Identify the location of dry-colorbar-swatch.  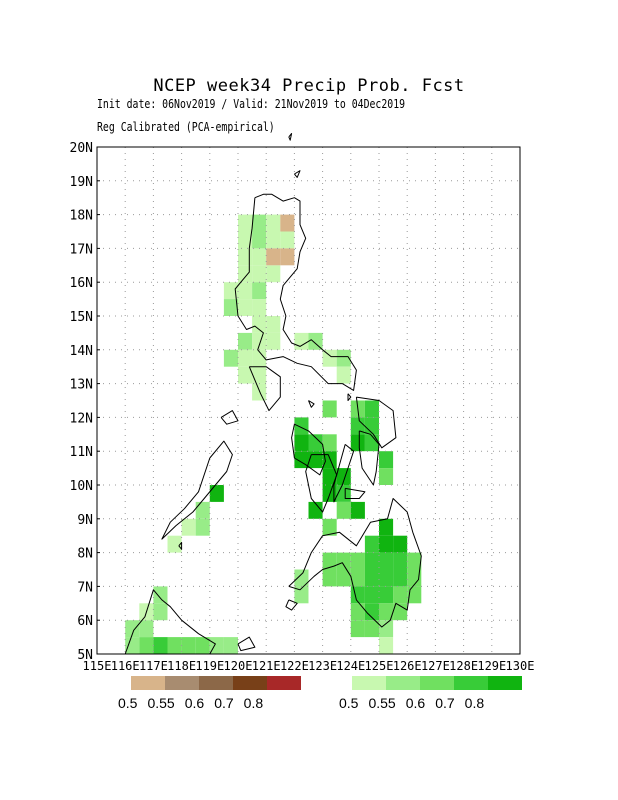
(182, 683).